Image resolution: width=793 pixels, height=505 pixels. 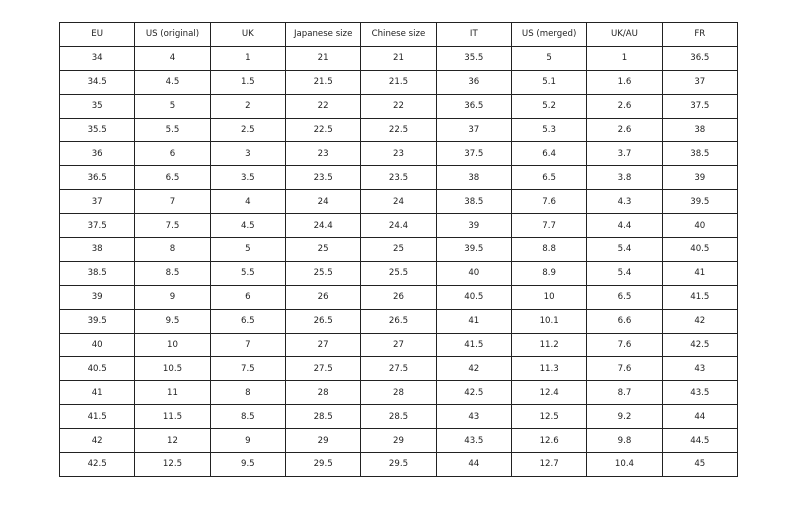 What do you see at coordinates (700, 321) in the screenshot?
I see `table-cell: 42` at bounding box center [700, 321].